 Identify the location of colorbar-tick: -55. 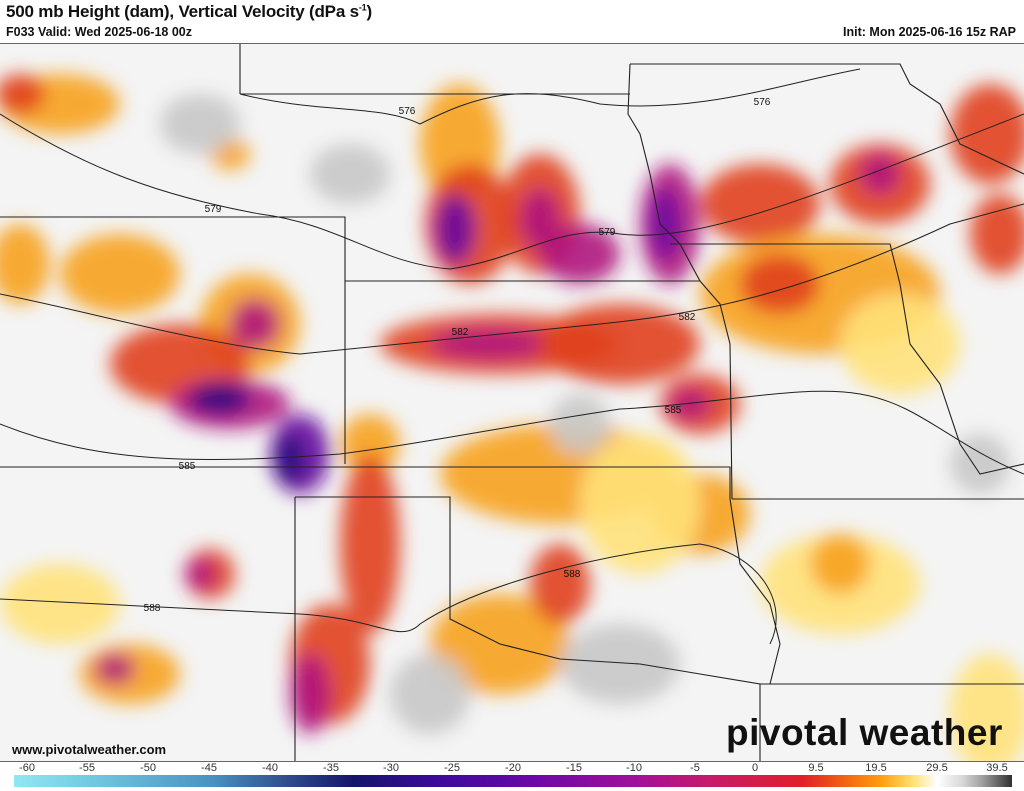
(87, 768).